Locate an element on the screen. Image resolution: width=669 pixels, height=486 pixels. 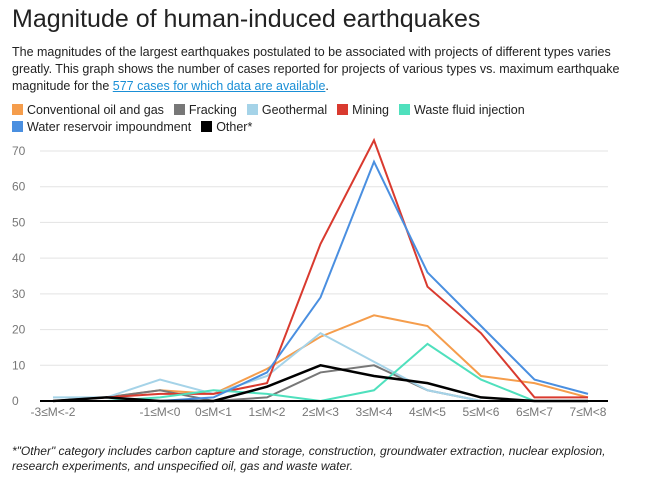
series-line is located at coordinates (320, 383).